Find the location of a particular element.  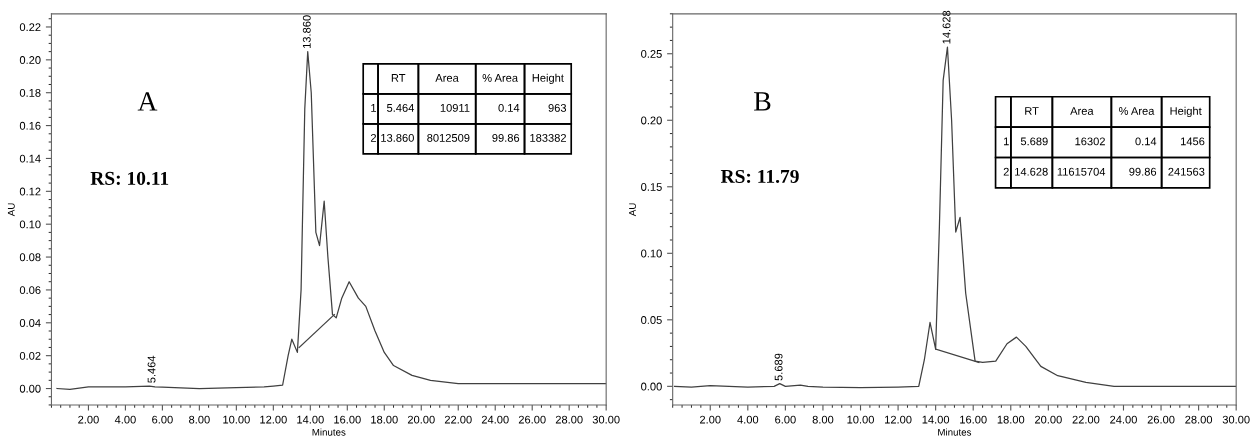

y-tick-label: 0.08 is located at coordinates (30, 257).